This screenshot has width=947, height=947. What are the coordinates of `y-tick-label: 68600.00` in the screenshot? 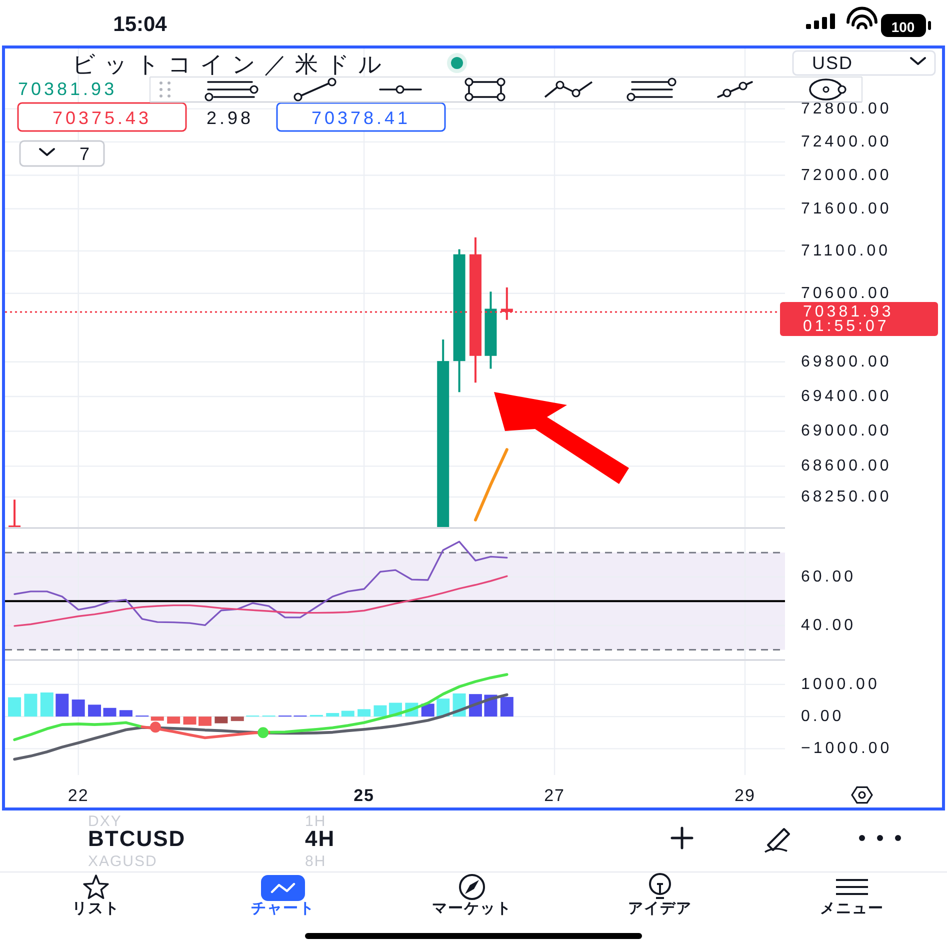 It's located at (846, 466).